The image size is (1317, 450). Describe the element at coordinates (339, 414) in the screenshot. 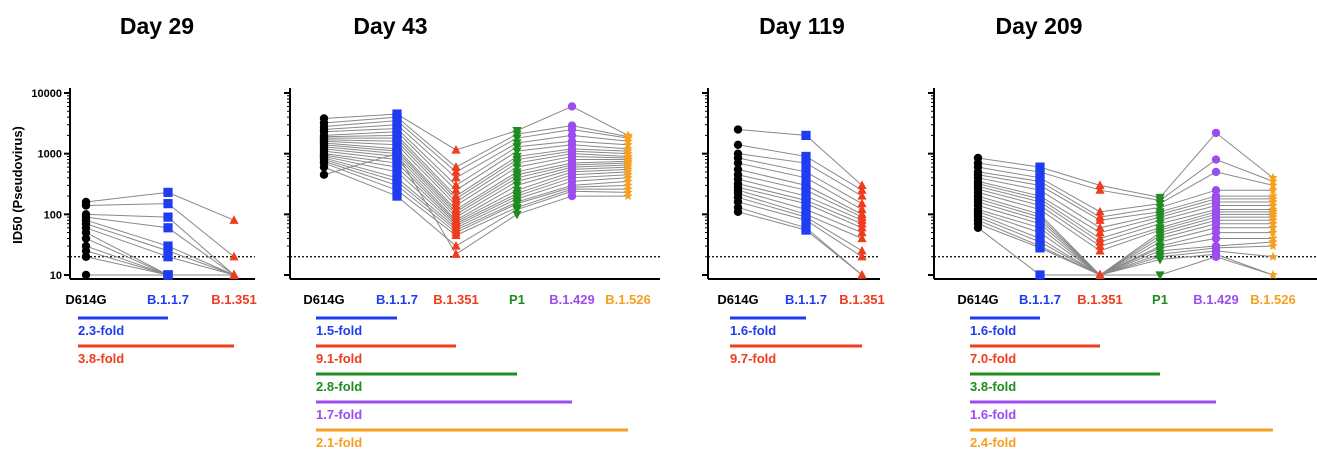

I see `fold-change-label: 1.7-fold` at that location.